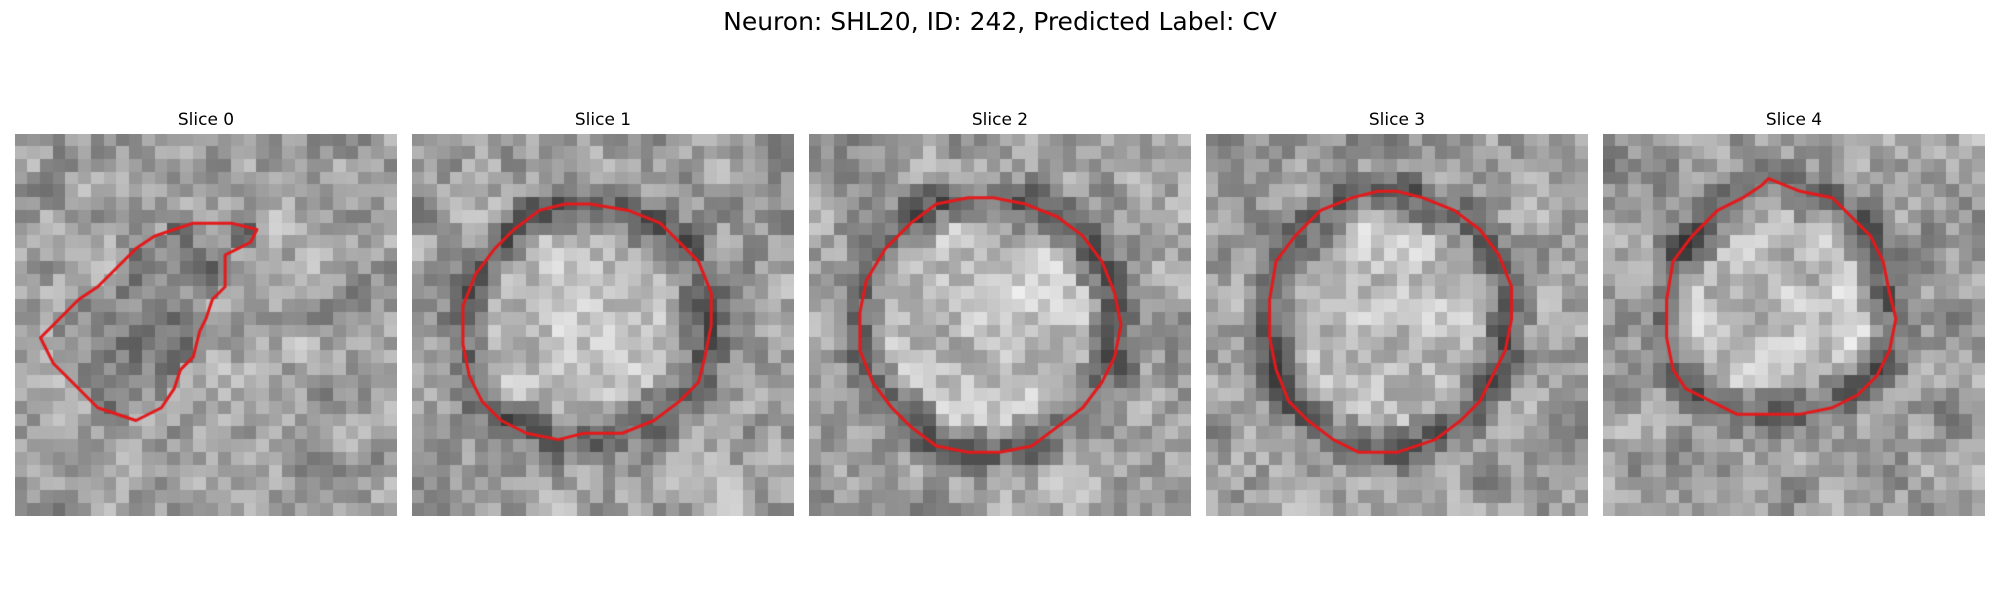 The height and width of the screenshot is (600, 2000). I want to click on panel-title: Slice 4, so click(1794, 120).